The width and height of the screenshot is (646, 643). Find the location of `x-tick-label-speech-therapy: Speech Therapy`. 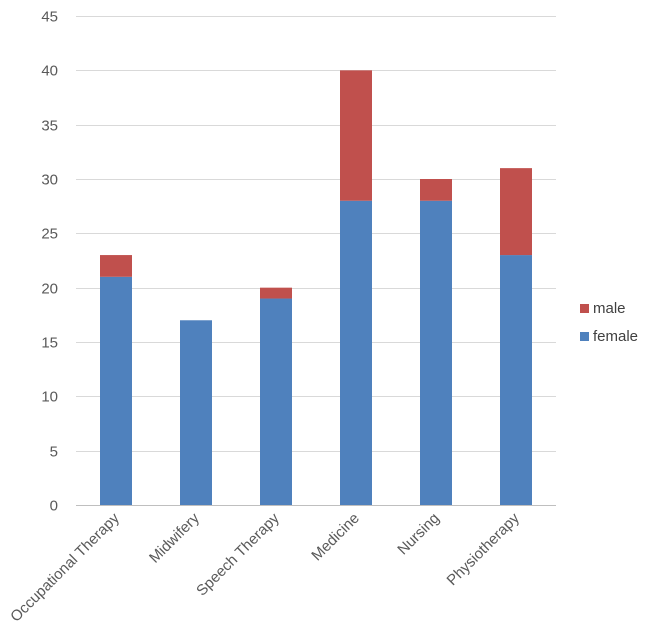

x-tick-label-speech-therapy: Speech Therapy is located at coordinates (238, 554).